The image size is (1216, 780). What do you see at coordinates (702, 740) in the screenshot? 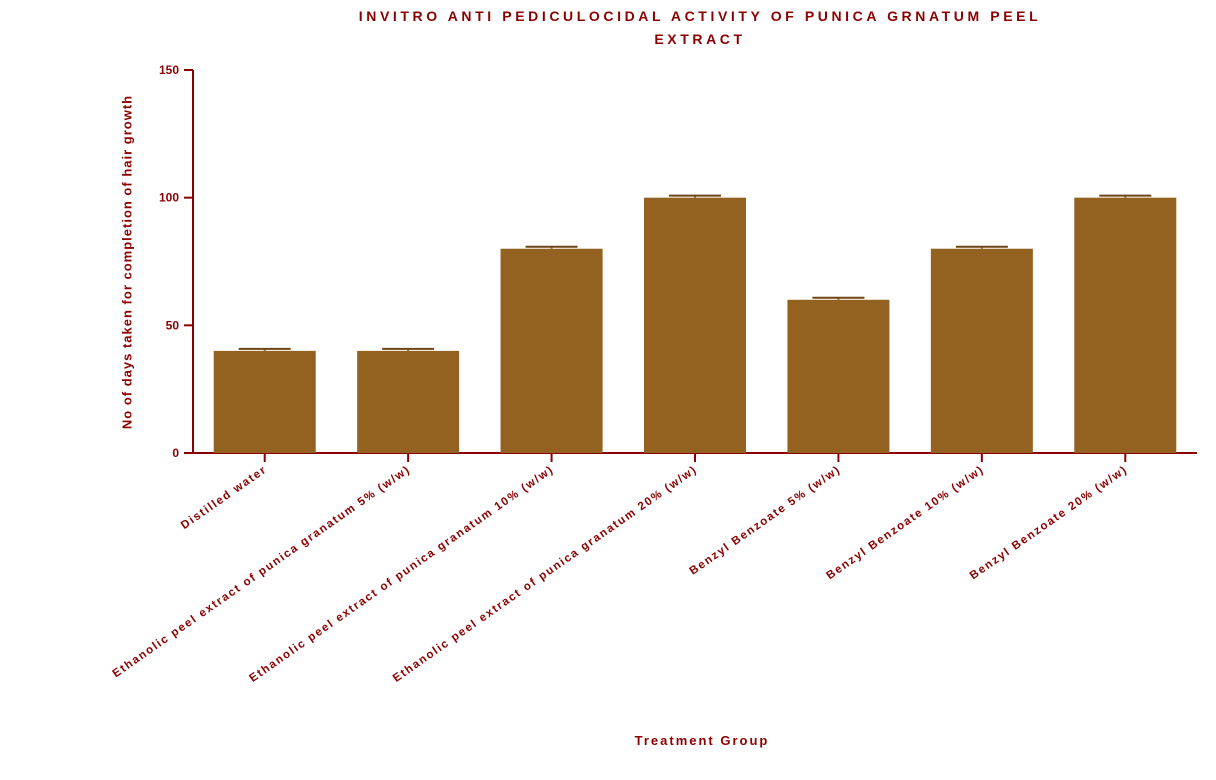
I see `x-axis-label: Treatment Group` at bounding box center [702, 740].